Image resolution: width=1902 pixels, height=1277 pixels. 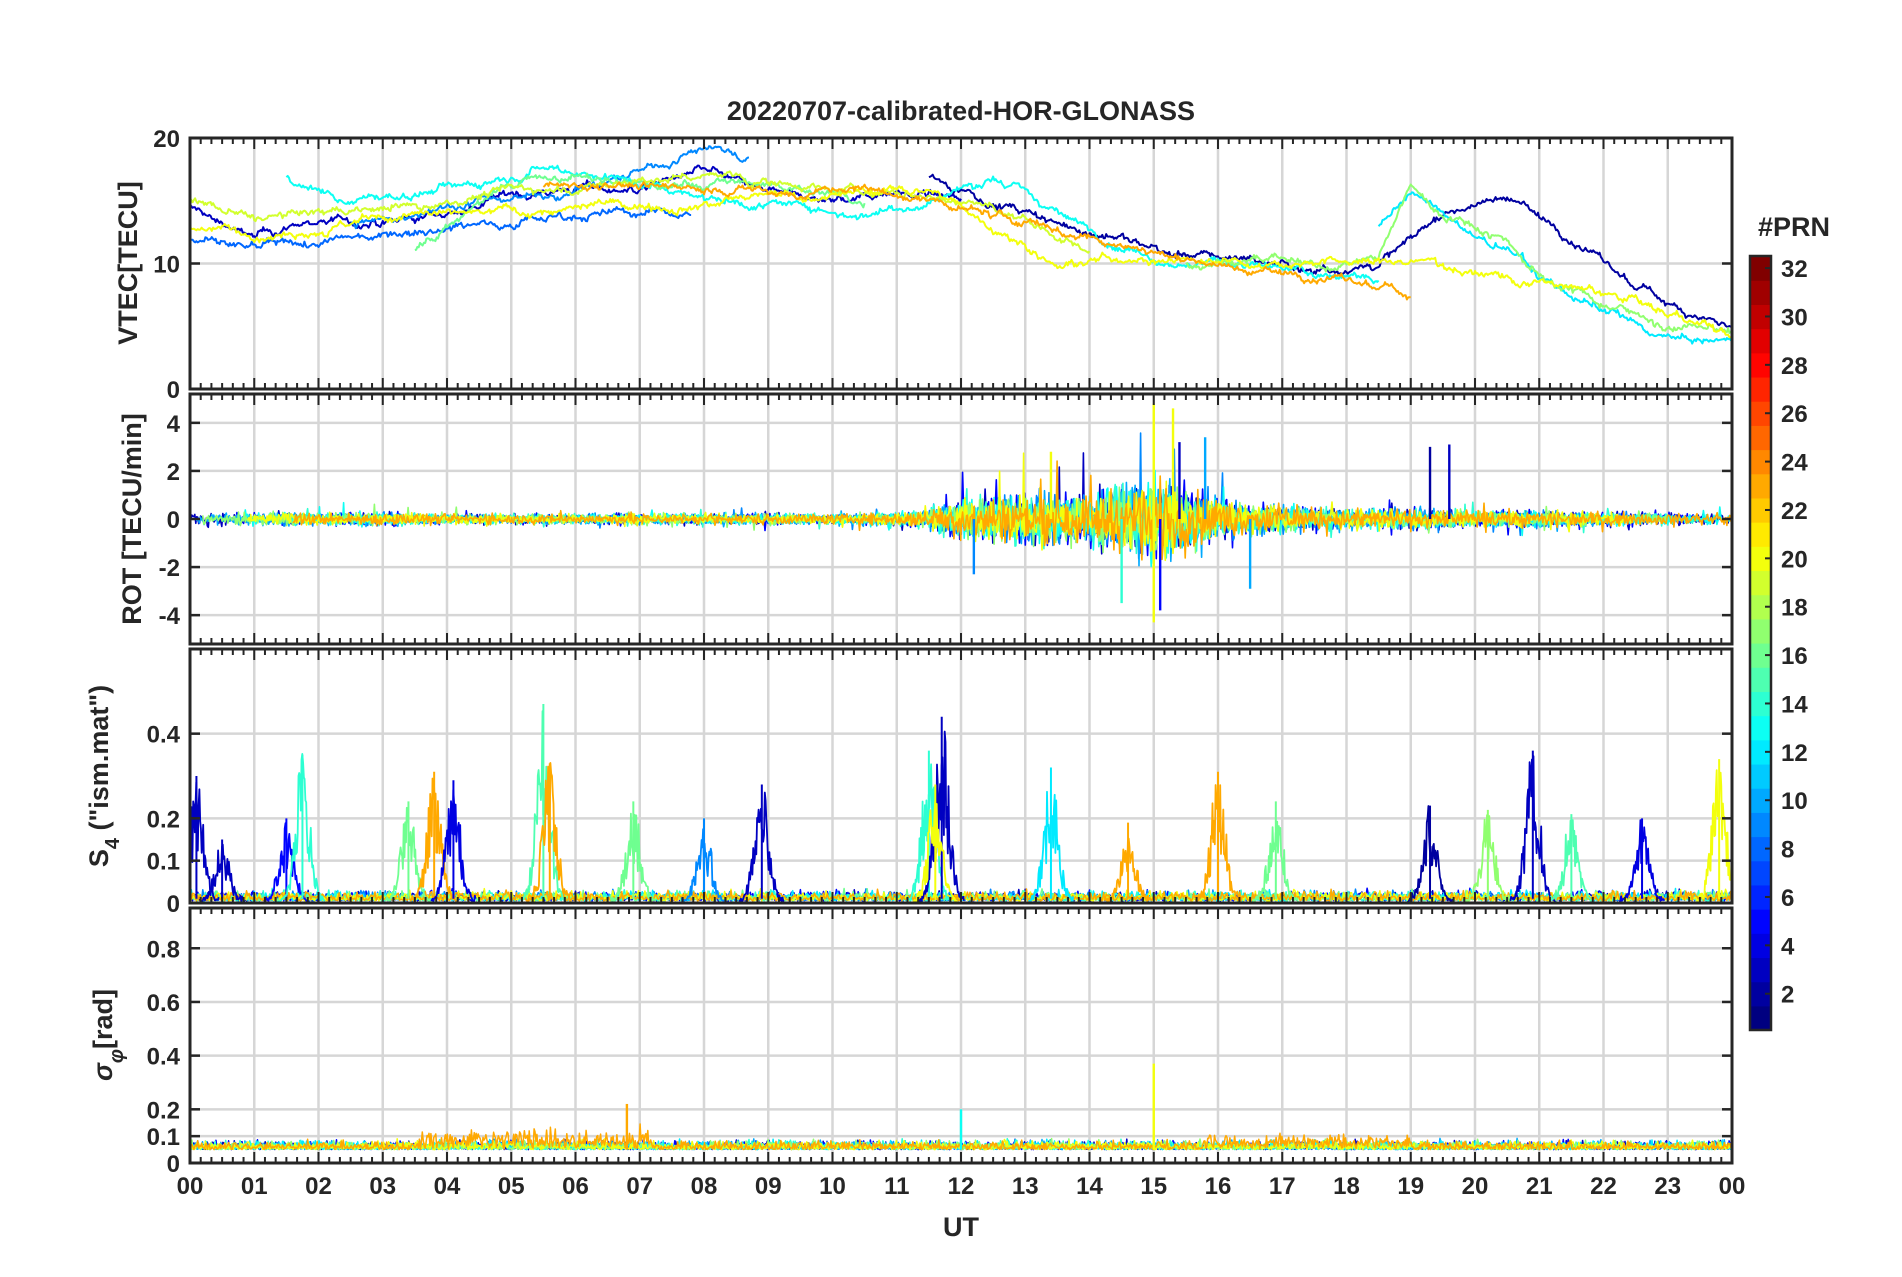 What do you see at coordinates (163, 949) in the screenshot?
I see `sigma-phi-ytick-label: 0.8` at bounding box center [163, 949].